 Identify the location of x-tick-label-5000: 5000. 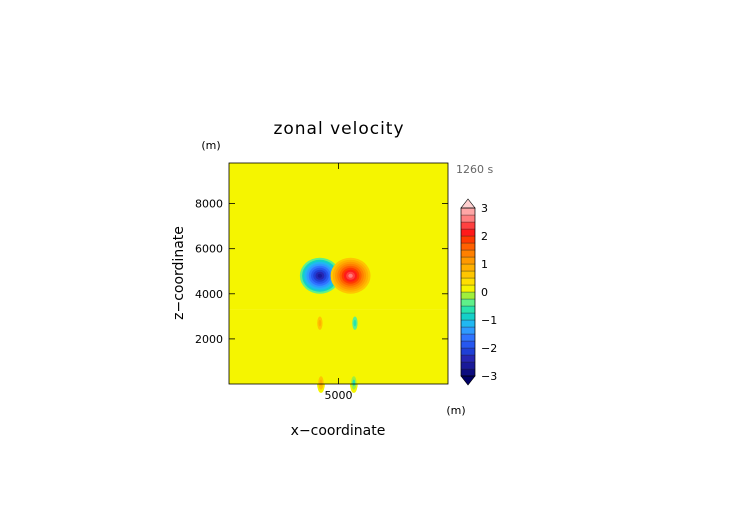
(339, 395).